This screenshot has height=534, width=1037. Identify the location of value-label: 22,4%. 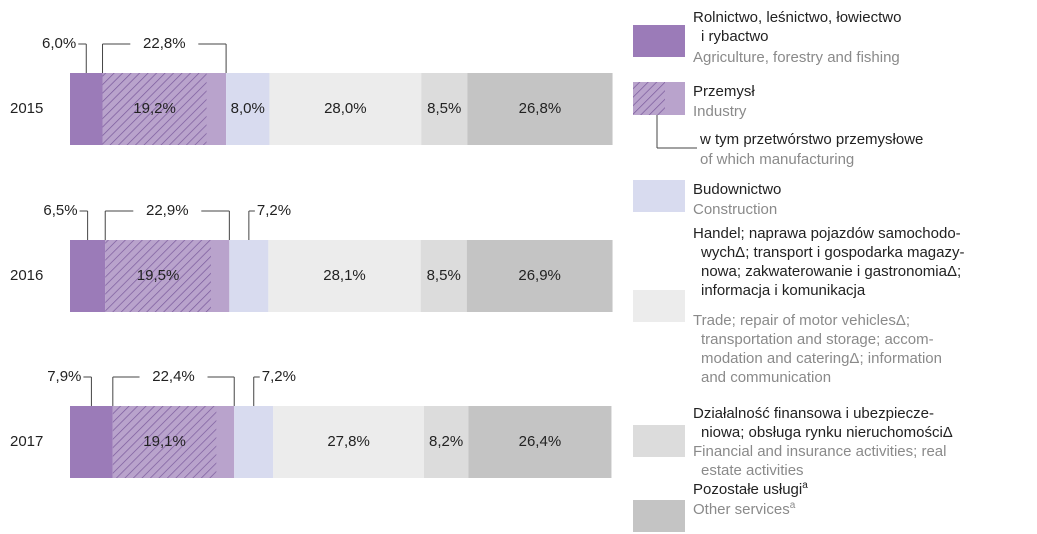
(173, 376).